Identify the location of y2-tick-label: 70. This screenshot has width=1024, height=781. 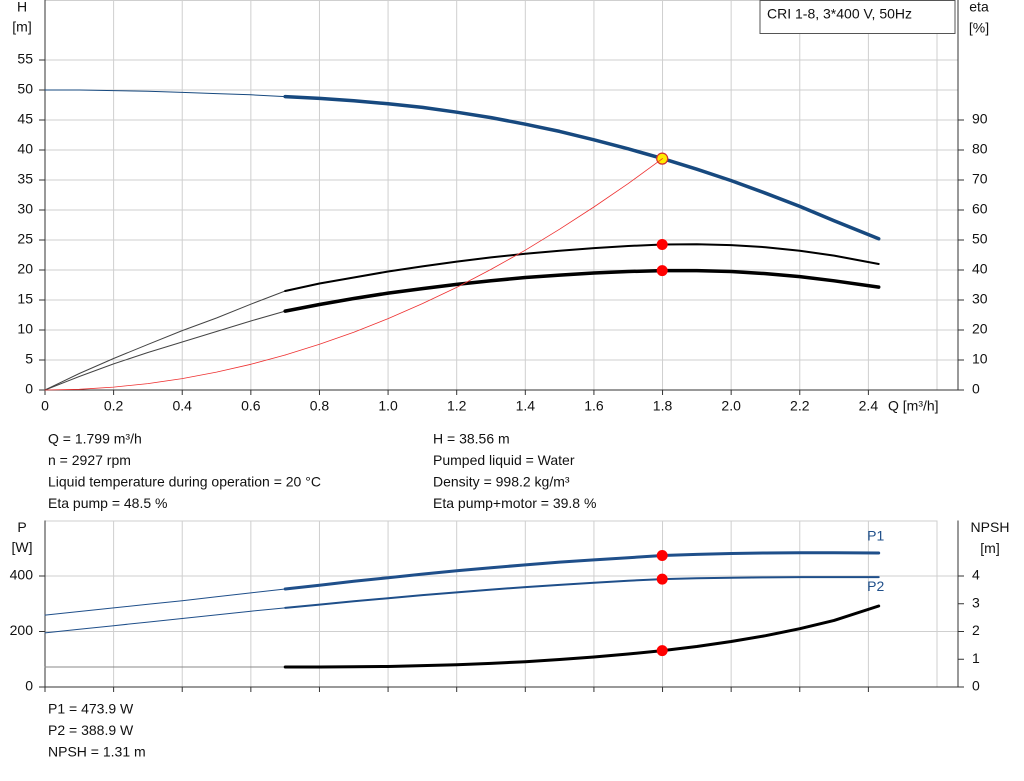
(980, 179).